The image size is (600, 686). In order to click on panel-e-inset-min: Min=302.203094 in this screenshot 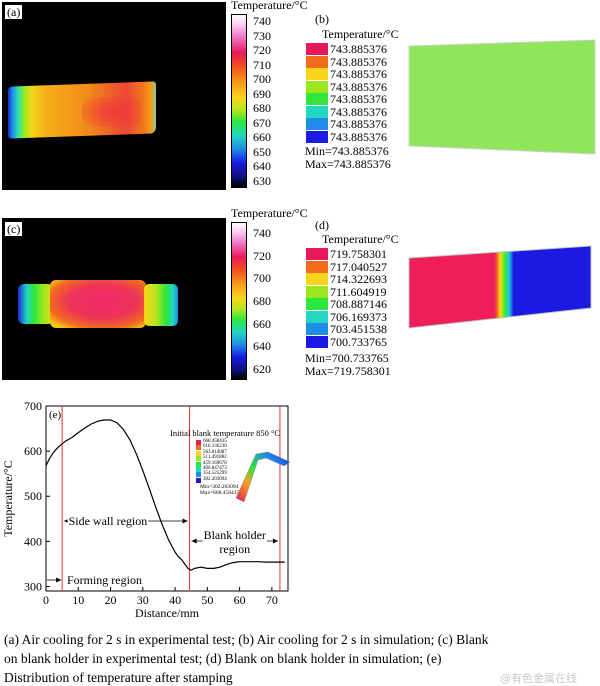, I will do `click(219, 487)`.